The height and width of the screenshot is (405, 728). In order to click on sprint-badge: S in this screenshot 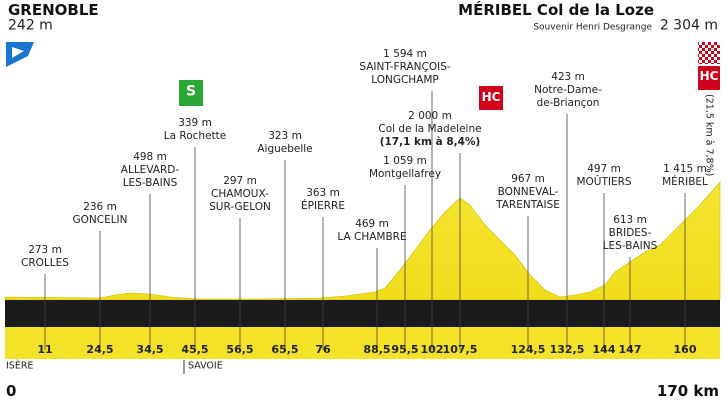, I will do `click(191, 92)`.